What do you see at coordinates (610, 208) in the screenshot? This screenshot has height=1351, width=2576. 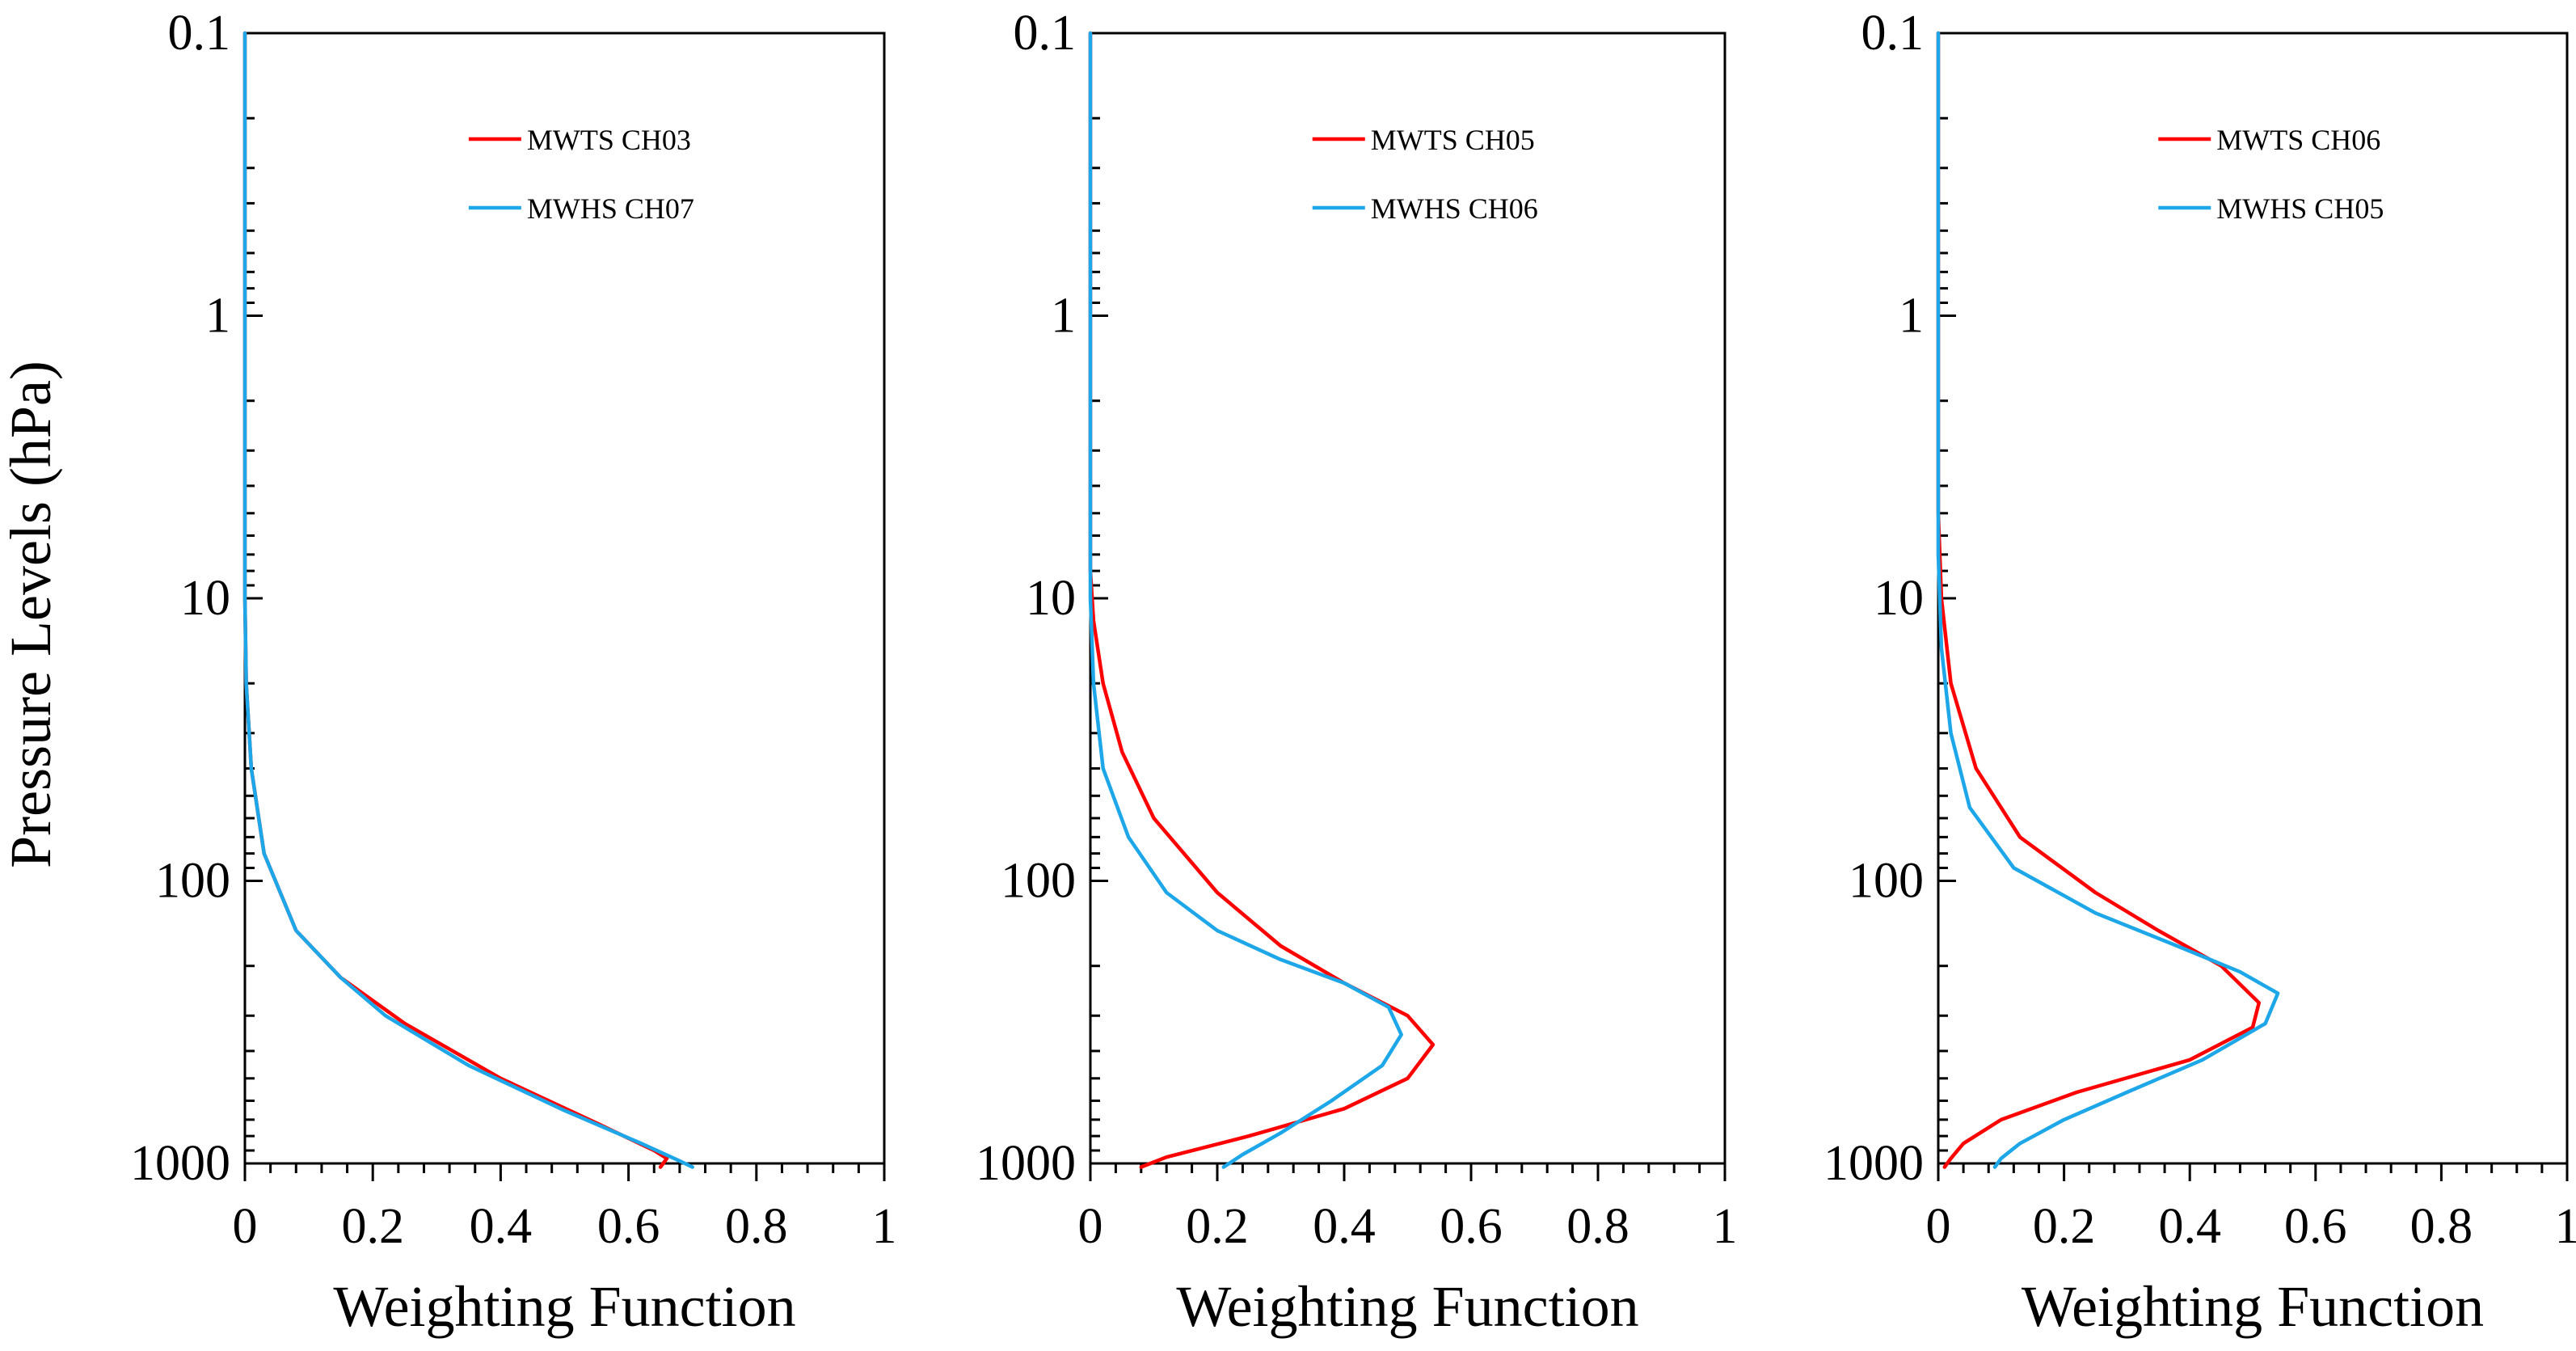 I see `legend-label: MWHS CH07` at bounding box center [610, 208].